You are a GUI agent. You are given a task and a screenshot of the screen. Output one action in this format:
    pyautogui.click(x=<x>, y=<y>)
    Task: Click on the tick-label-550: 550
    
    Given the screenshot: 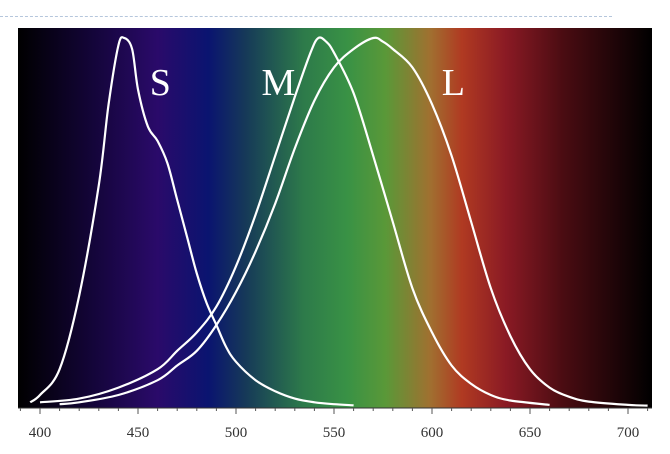 What is the action you would take?
    pyautogui.click(x=334, y=433)
    